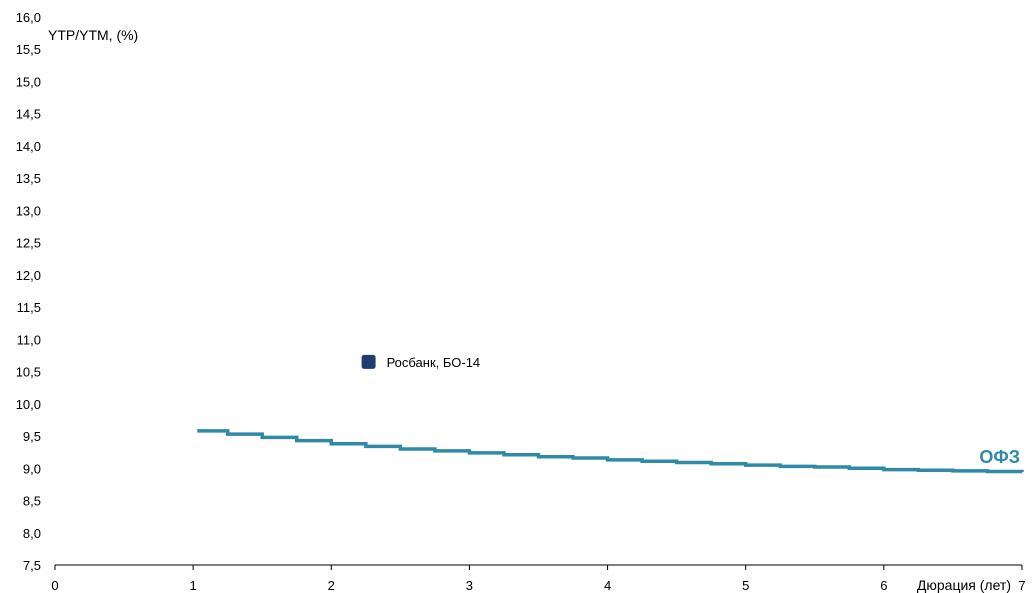 The height and width of the screenshot is (593, 1032). What do you see at coordinates (32, 436) in the screenshot?
I see `y-tick-label: 9,5` at bounding box center [32, 436].